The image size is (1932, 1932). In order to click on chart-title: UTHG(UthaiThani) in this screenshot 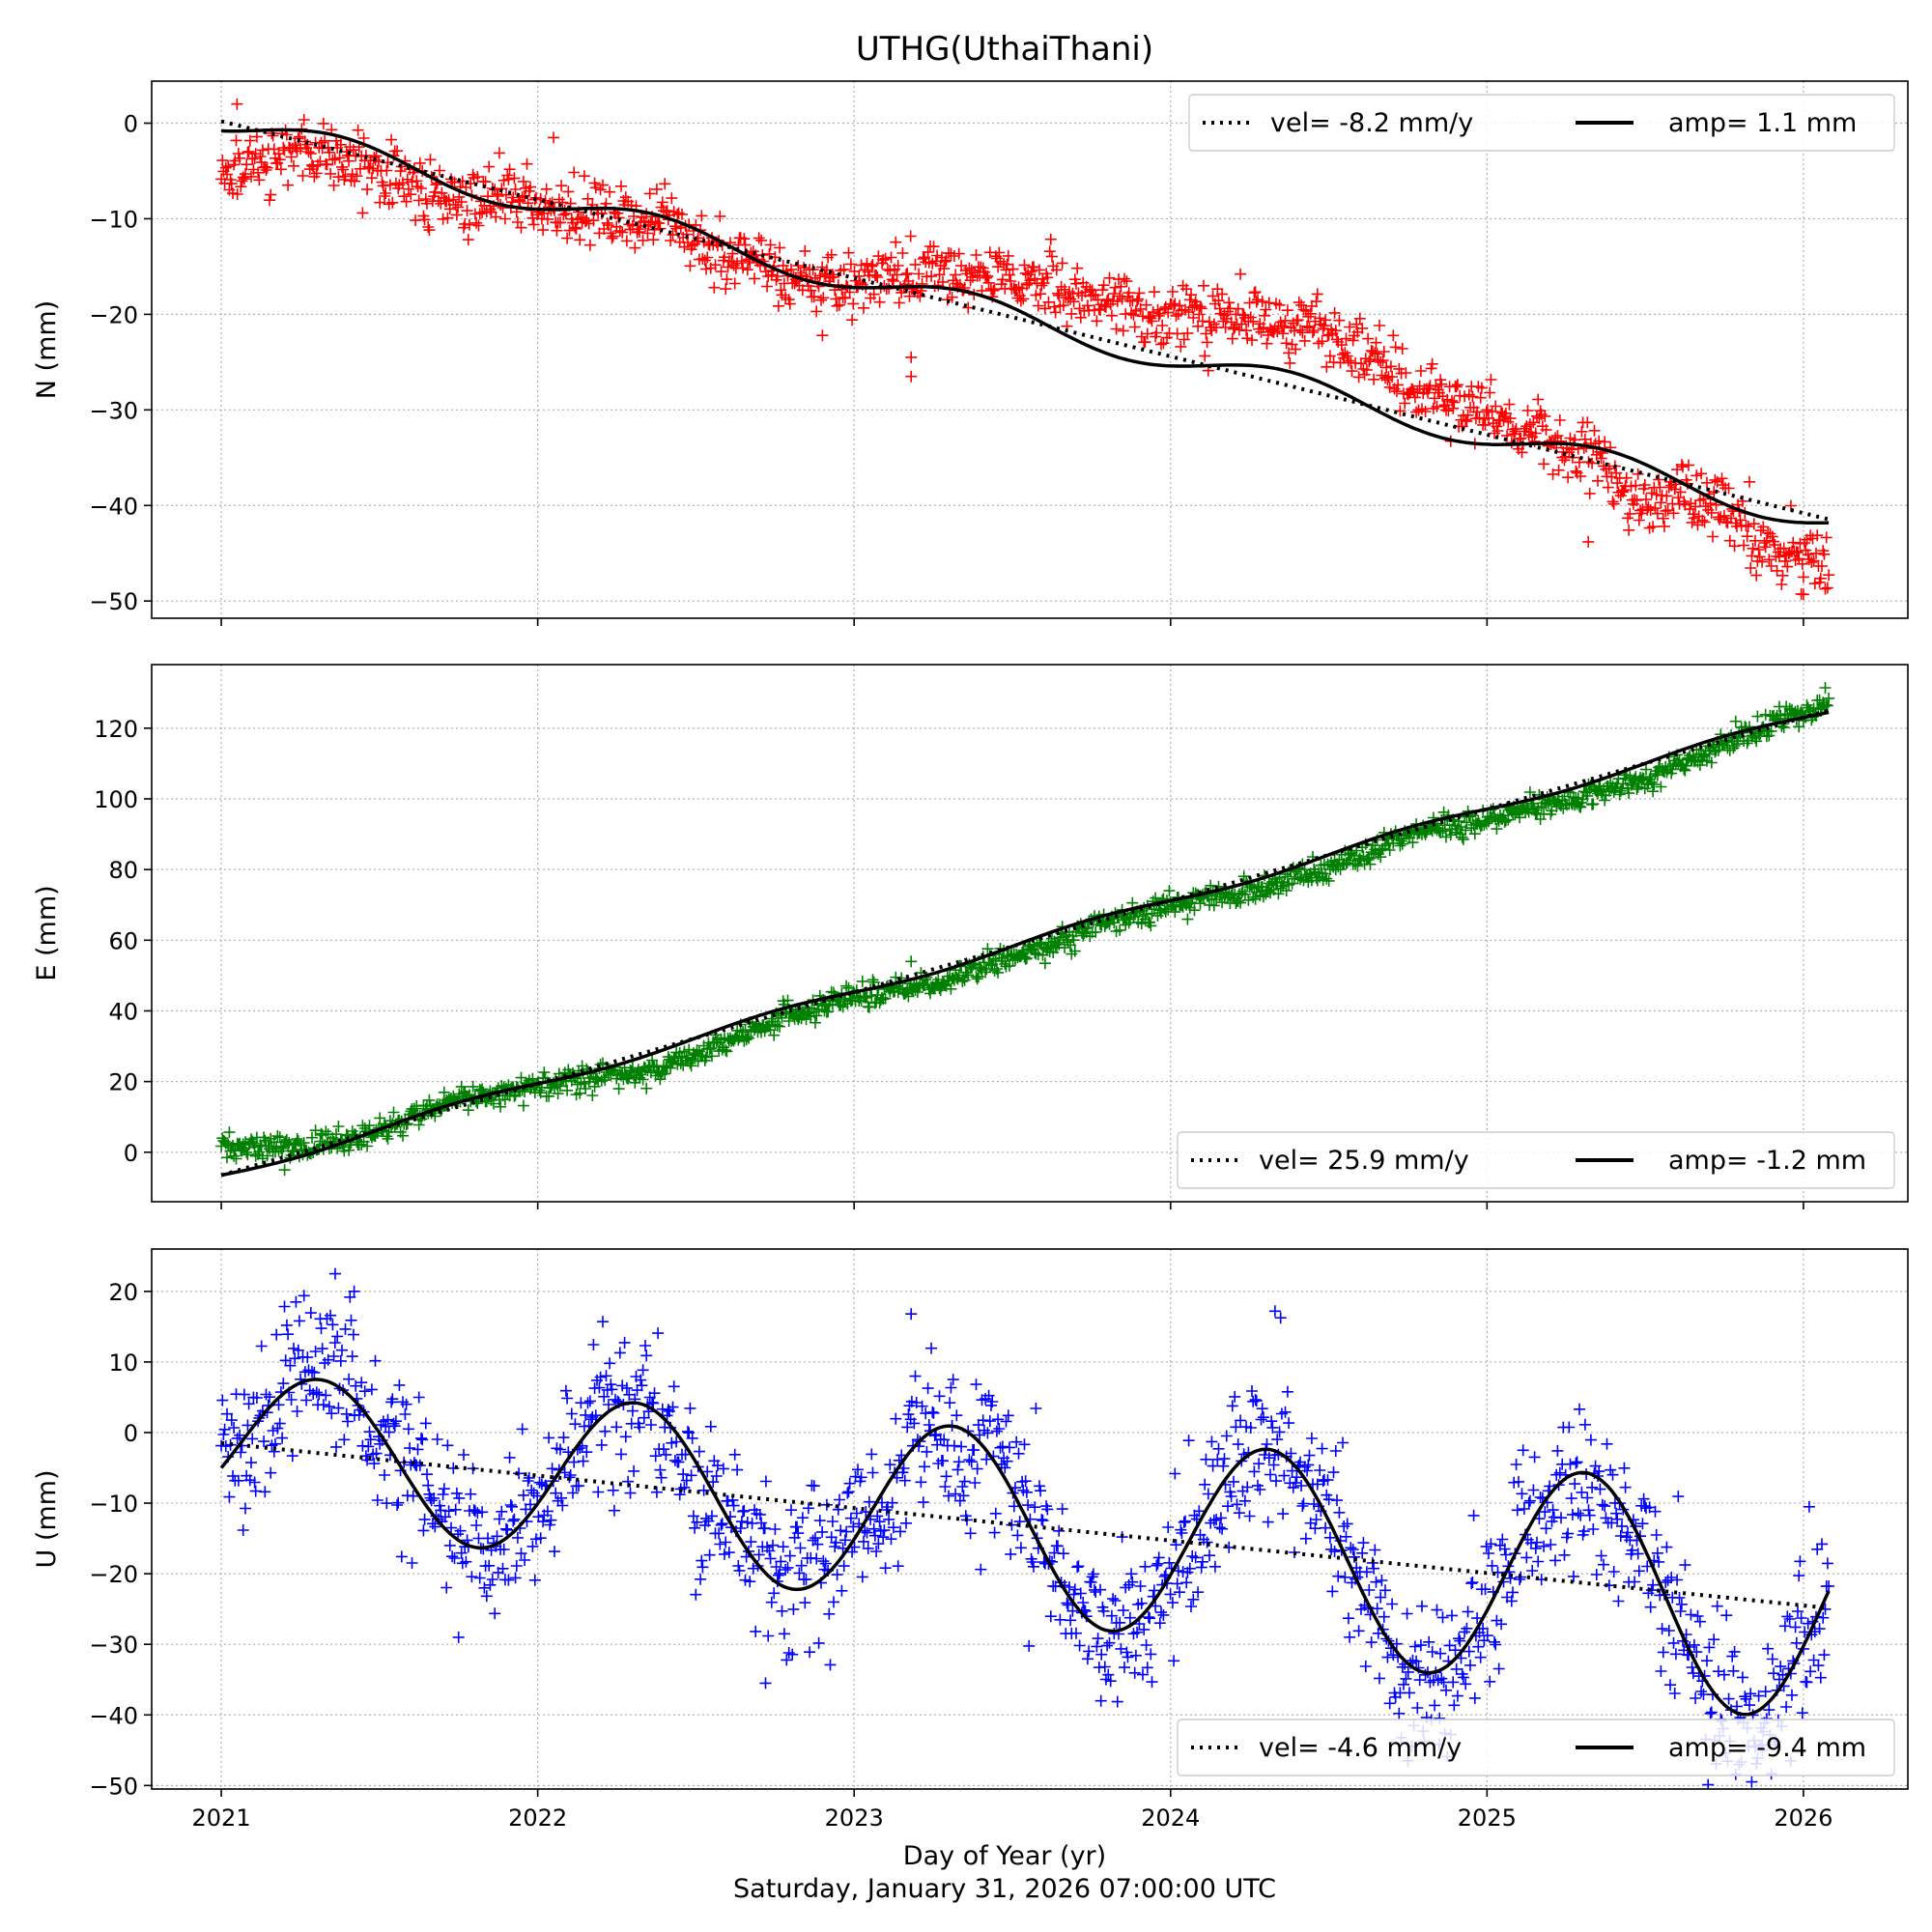, I will do `click(1005, 49)`.